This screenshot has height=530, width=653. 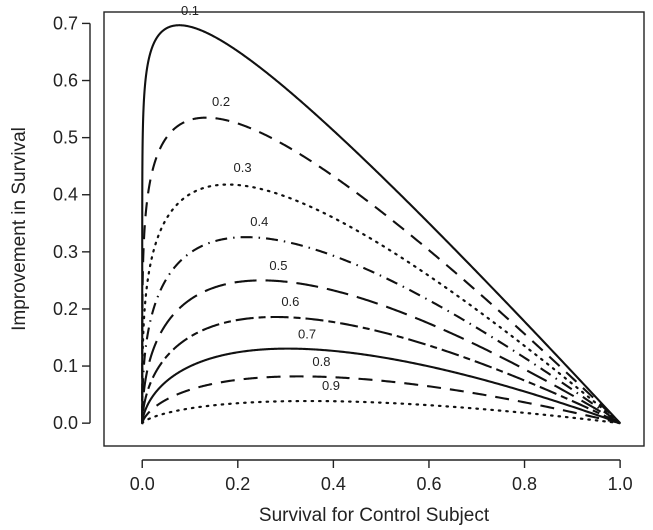 I want to click on curve-label: 0.5, so click(x=278, y=265).